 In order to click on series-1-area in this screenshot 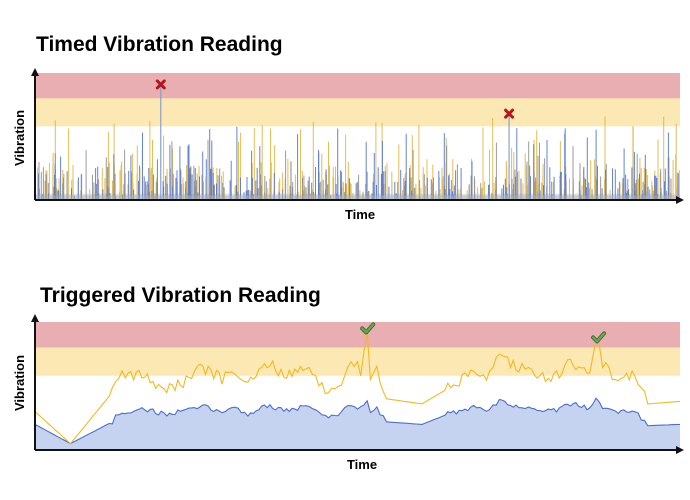, I will do `click(357, 424)`.